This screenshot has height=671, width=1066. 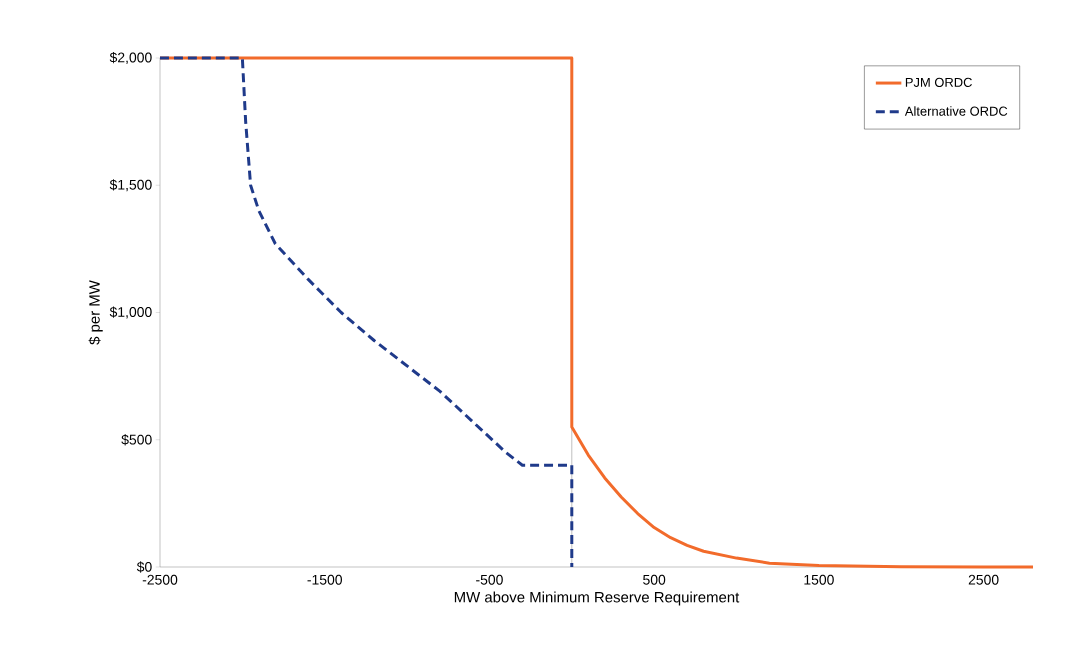 What do you see at coordinates (983, 579) in the screenshot?
I see `x-tick-label: 2500` at bounding box center [983, 579].